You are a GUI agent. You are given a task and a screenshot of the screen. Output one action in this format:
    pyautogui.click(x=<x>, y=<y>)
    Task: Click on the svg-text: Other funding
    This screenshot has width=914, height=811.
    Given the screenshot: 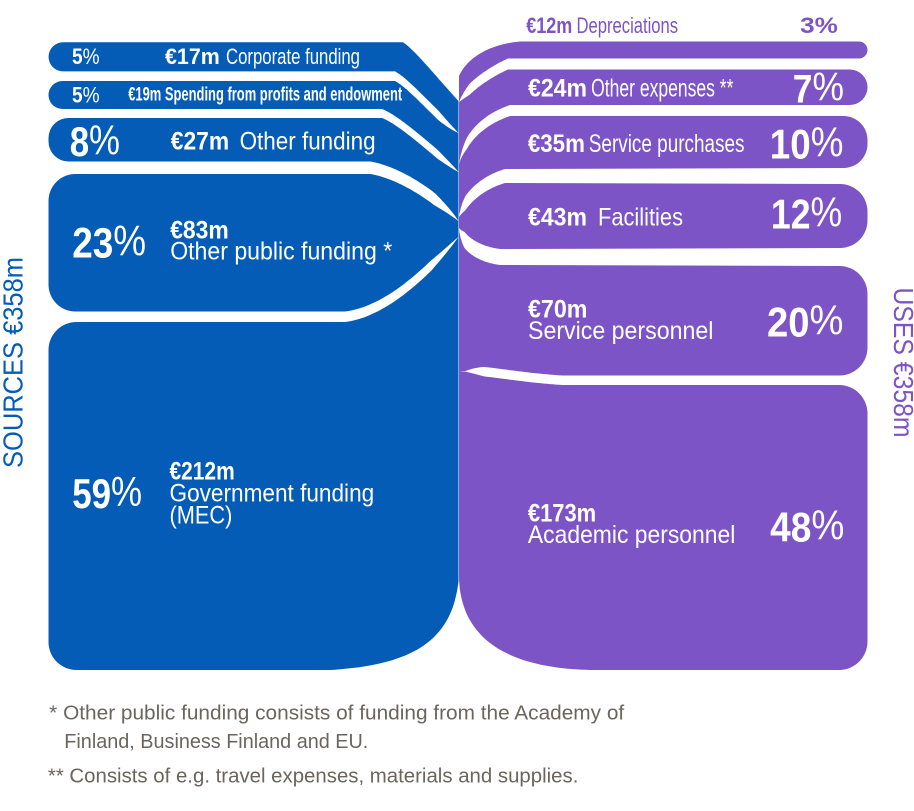 What is the action you would take?
    pyautogui.click(x=308, y=142)
    